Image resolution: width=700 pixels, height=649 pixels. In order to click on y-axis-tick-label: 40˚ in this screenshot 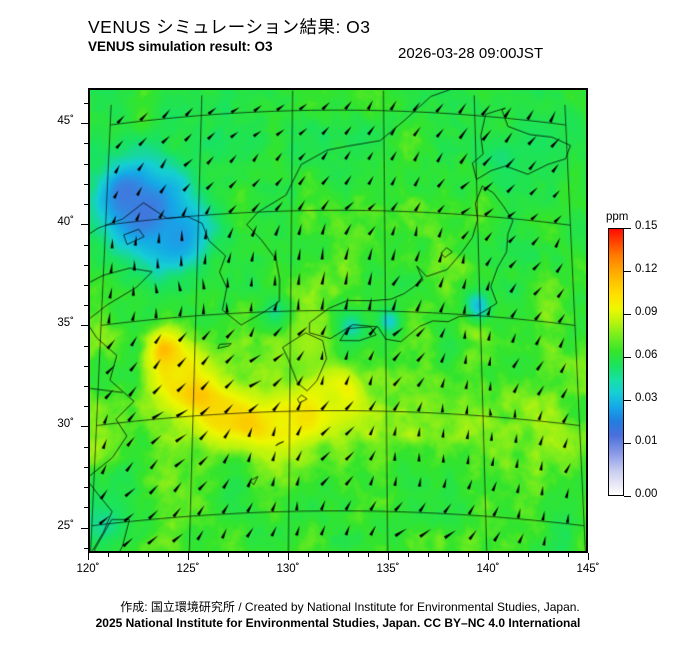, I will do `click(65, 222)`.